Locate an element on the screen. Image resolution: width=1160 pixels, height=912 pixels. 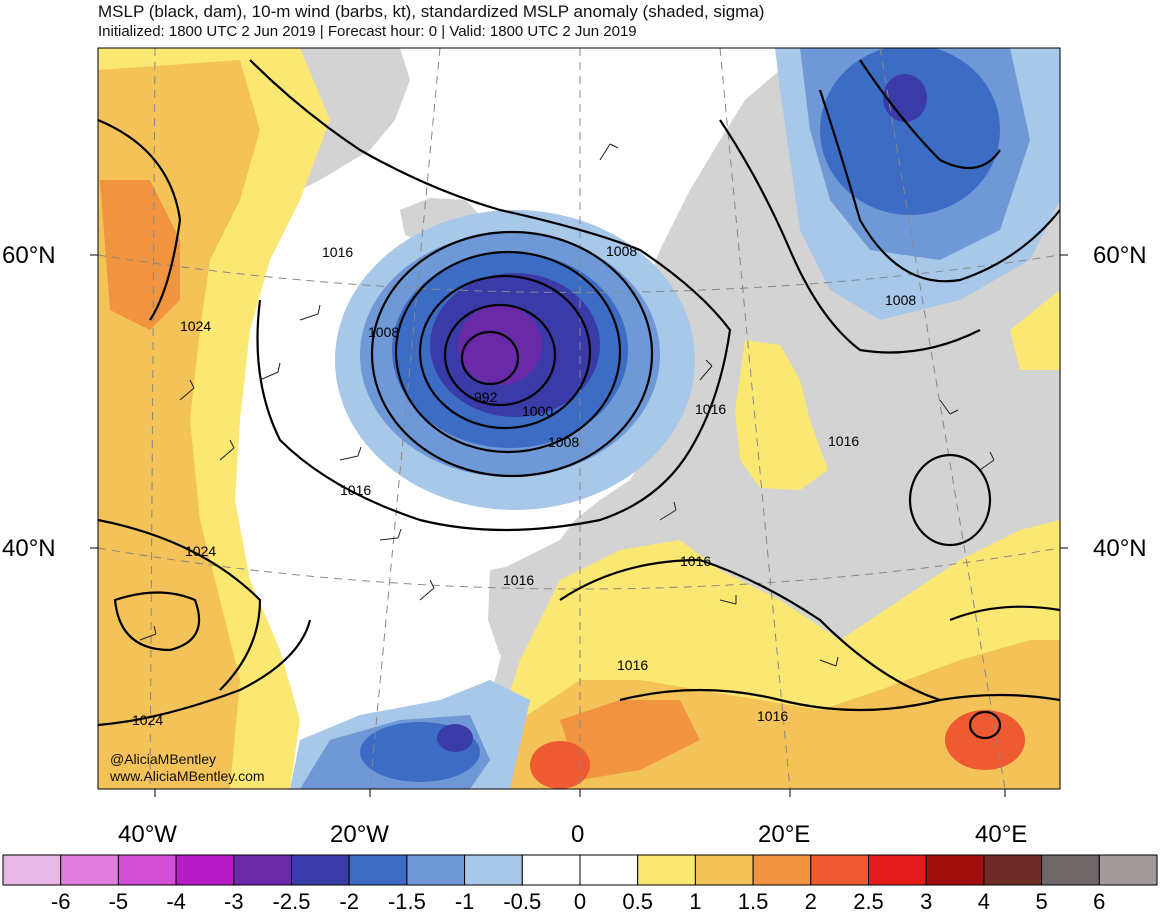
colorbar-label: -1.5 is located at coordinates (407, 900).